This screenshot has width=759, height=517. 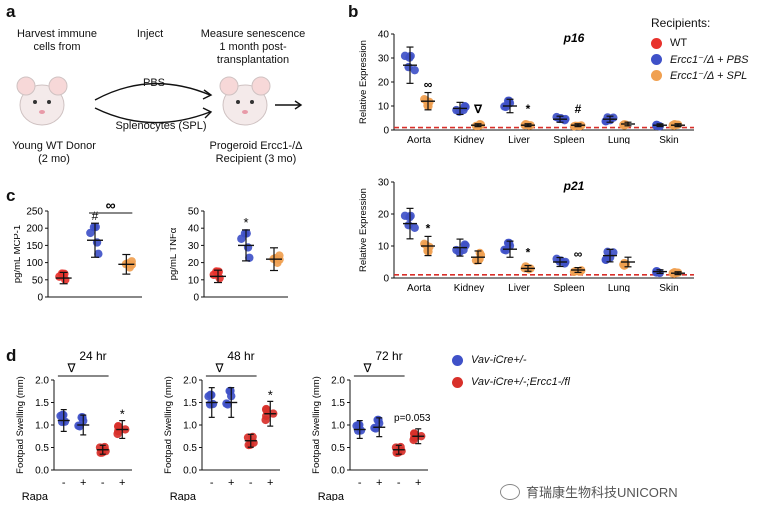 I want to click on legend-label: Vav-iCre+/-;Ercc1-/fl, so click(x=520, y=382).